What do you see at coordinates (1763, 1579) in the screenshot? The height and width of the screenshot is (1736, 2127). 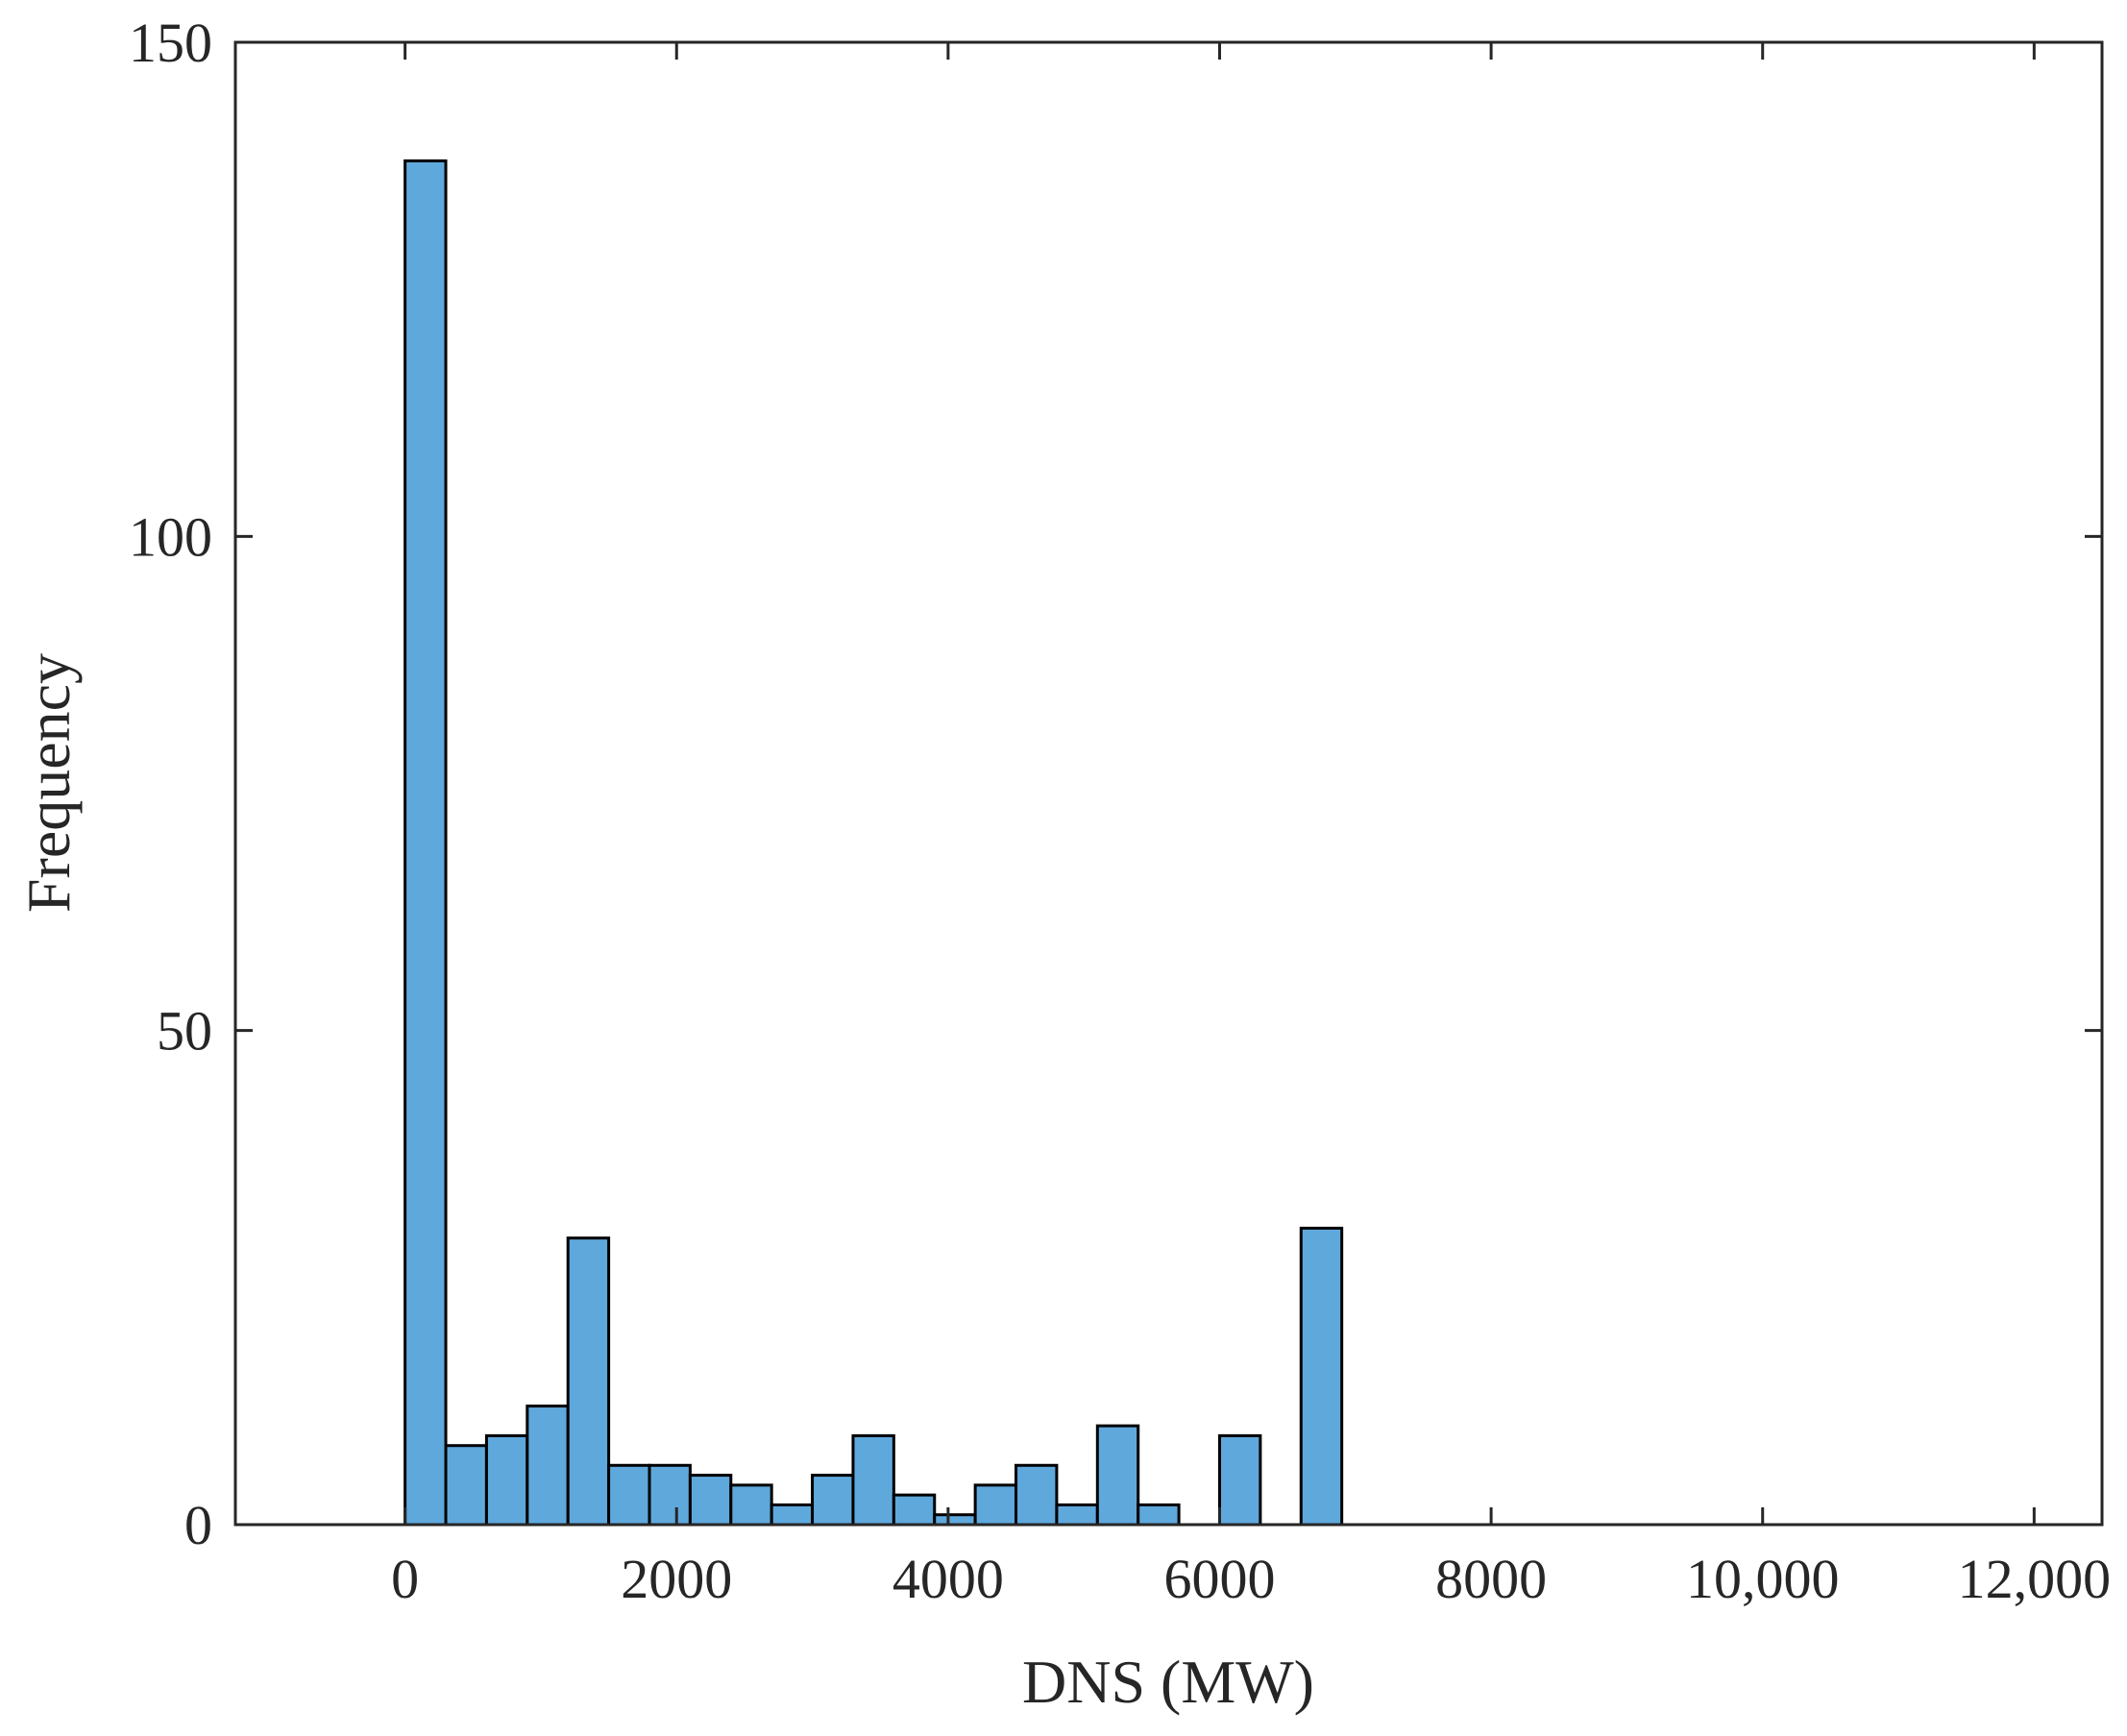 I see `x-tick-label: 10,000` at bounding box center [1763, 1579].